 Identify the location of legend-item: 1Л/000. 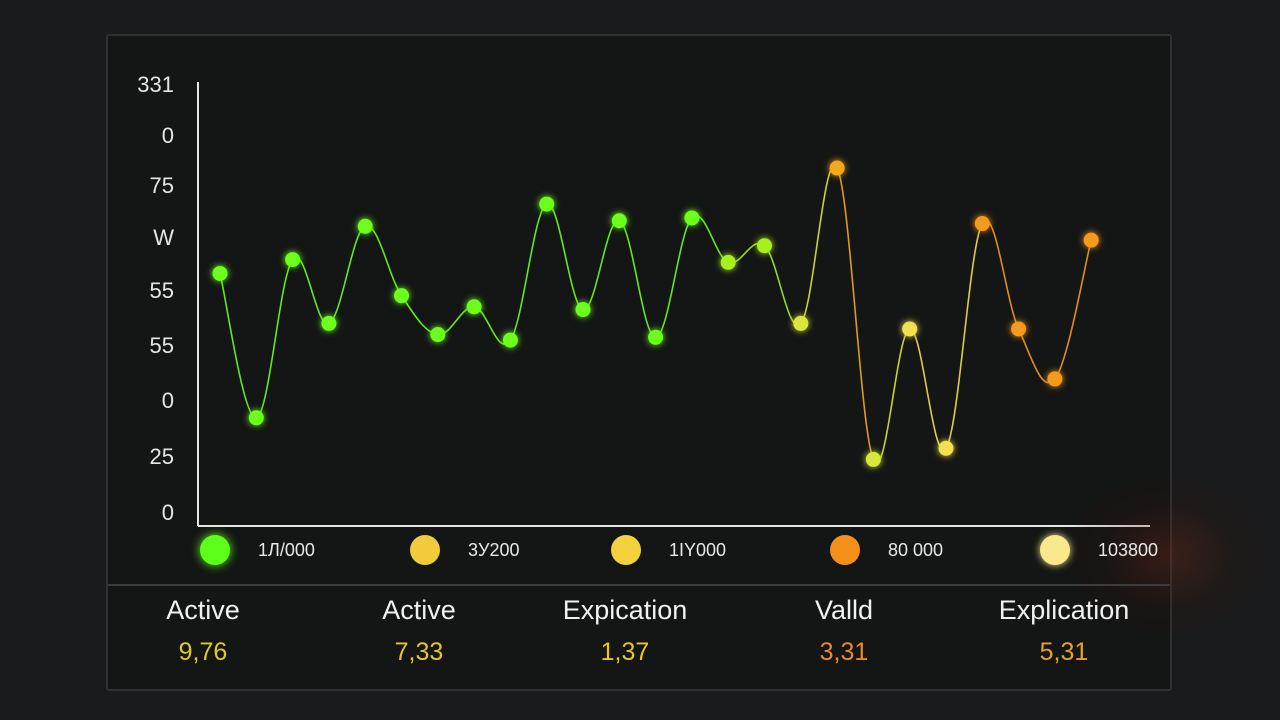
(257, 550).